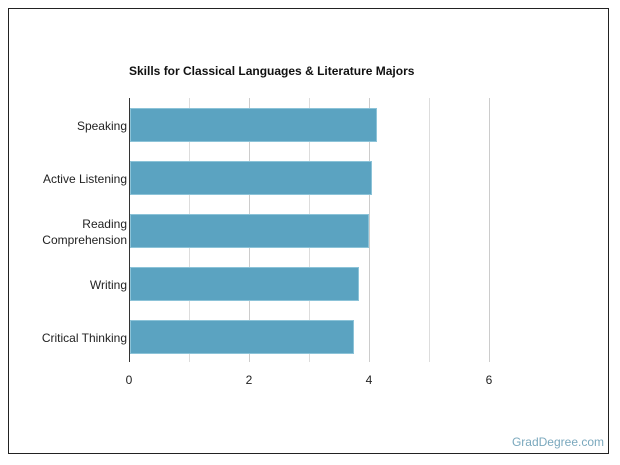 The image size is (620, 465). What do you see at coordinates (84, 179) in the screenshot?
I see `y-label-active-listening: Active Listening` at bounding box center [84, 179].